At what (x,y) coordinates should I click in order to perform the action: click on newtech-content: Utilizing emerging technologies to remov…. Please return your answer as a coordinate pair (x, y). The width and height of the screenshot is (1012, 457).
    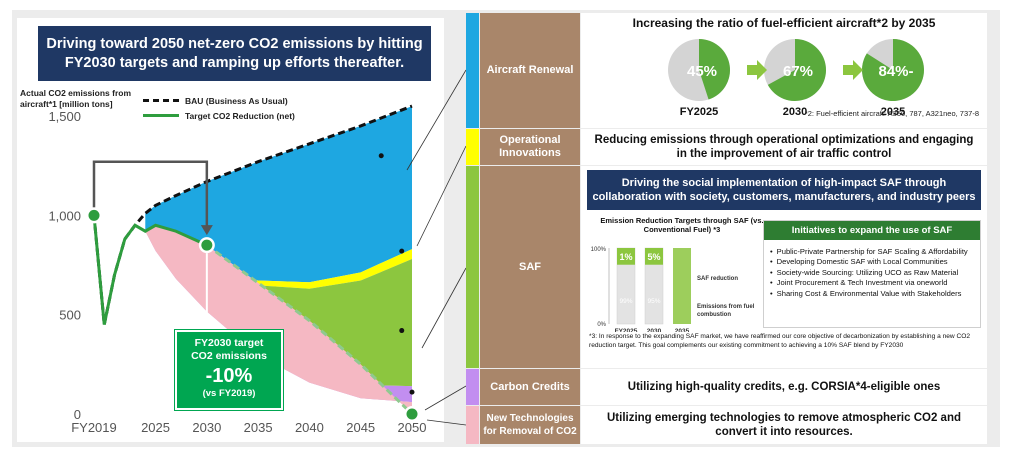
    Looking at the image, I should click on (784, 425).